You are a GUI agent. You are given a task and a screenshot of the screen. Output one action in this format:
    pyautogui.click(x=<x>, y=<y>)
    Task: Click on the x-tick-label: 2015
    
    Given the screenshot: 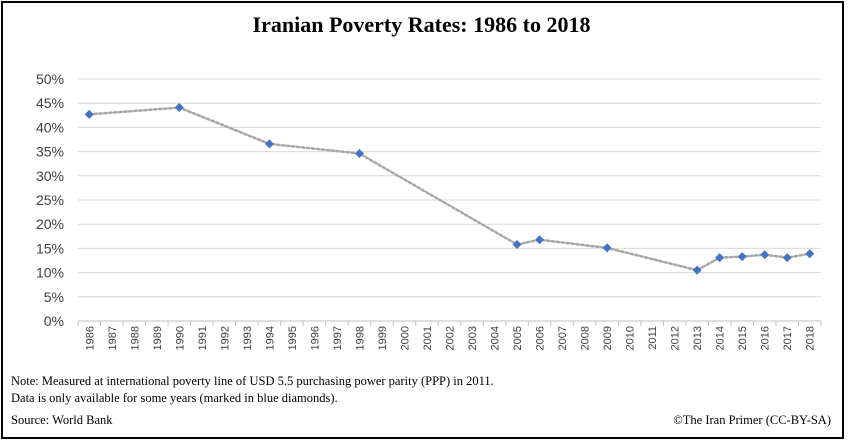 What is the action you would take?
    pyautogui.click(x=743, y=338)
    